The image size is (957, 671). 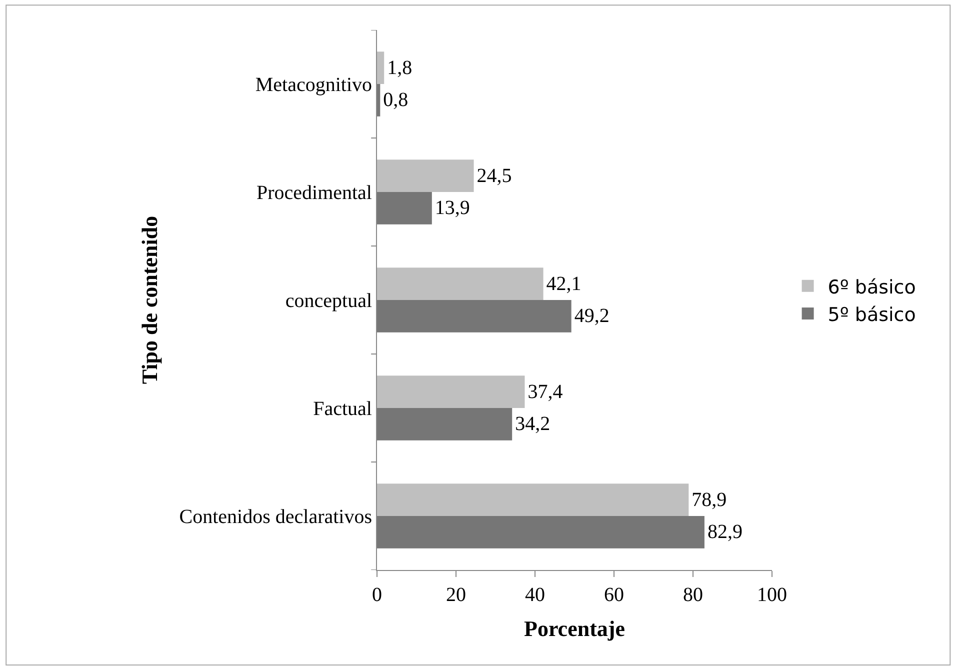 I want to click on data-label: 49,2, so click(x=592, y=316).